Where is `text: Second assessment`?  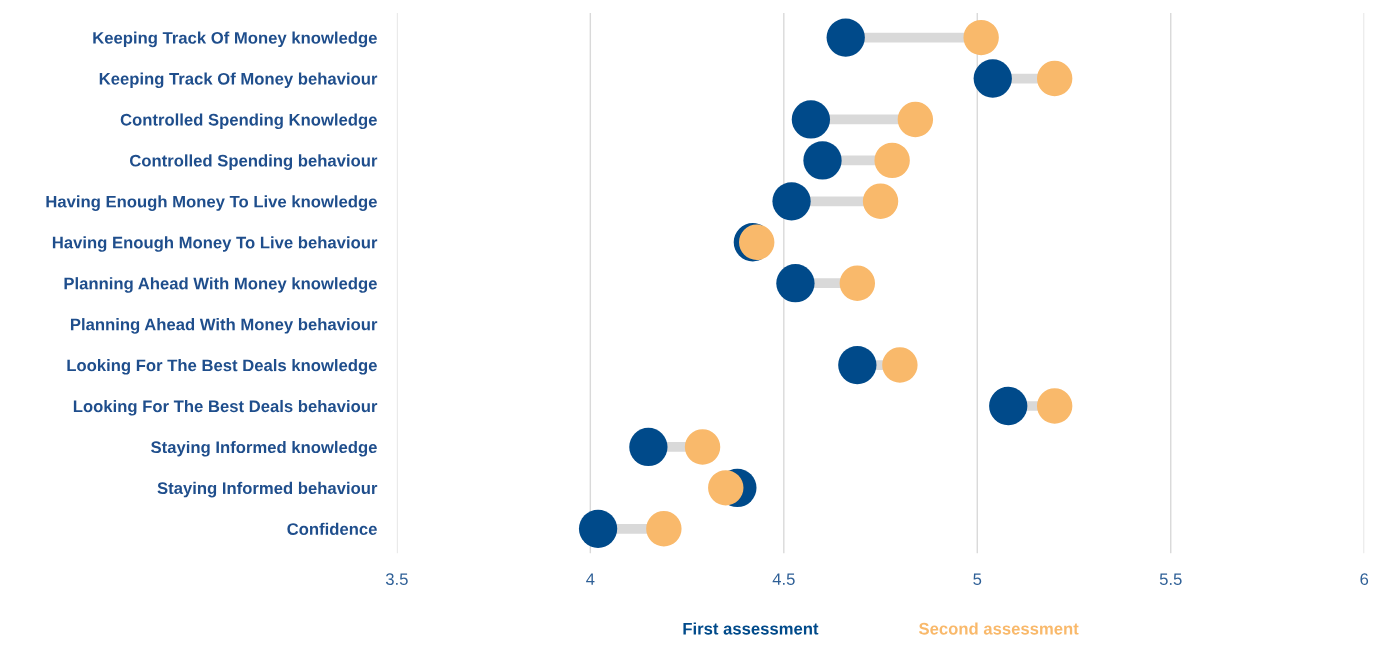 text: Second assessment is located at coordinates (998, 628).